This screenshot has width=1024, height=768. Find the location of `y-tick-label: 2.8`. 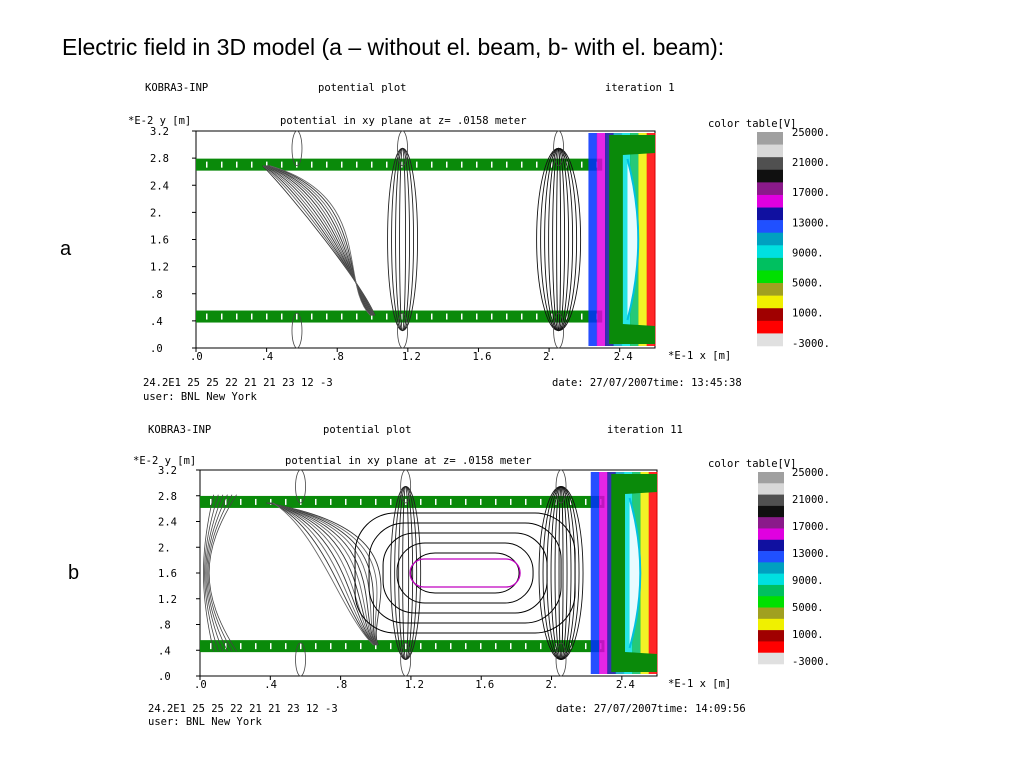

y-tick-label: 2.8 is located at coordinates (167, 497).